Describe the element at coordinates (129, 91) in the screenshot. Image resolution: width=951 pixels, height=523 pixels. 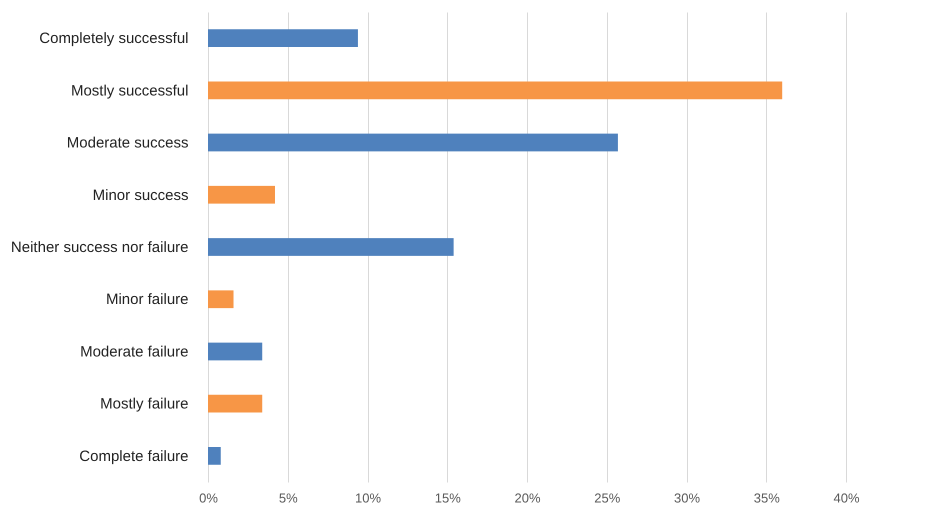
I see `y-tick-label: Mostly successful` at that location.